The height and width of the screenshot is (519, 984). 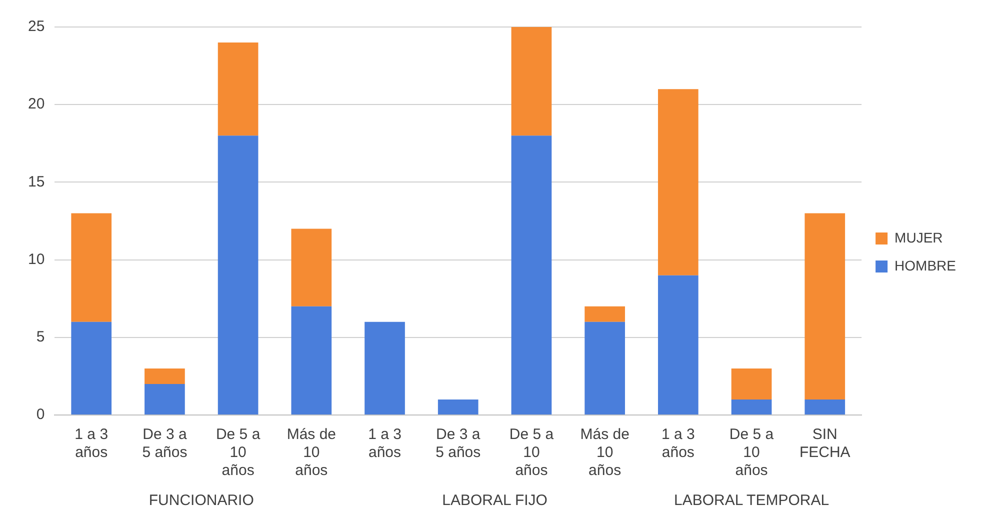 What do you see at coordinates (36, 104) in the screenshot?
I see `y-tick-label: 20` at bounding box center [36, 104].